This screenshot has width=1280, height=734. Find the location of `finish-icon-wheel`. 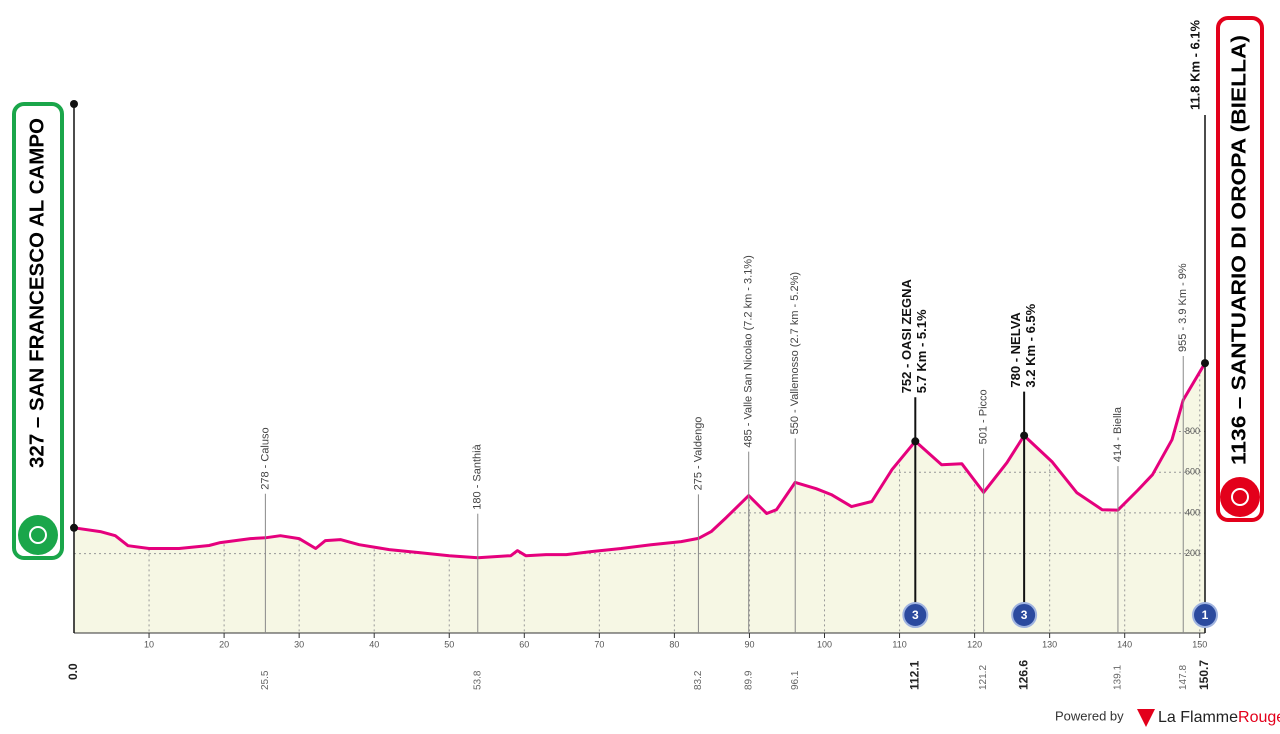

finish-icon-wheel is located at coordinates (1240, 497).